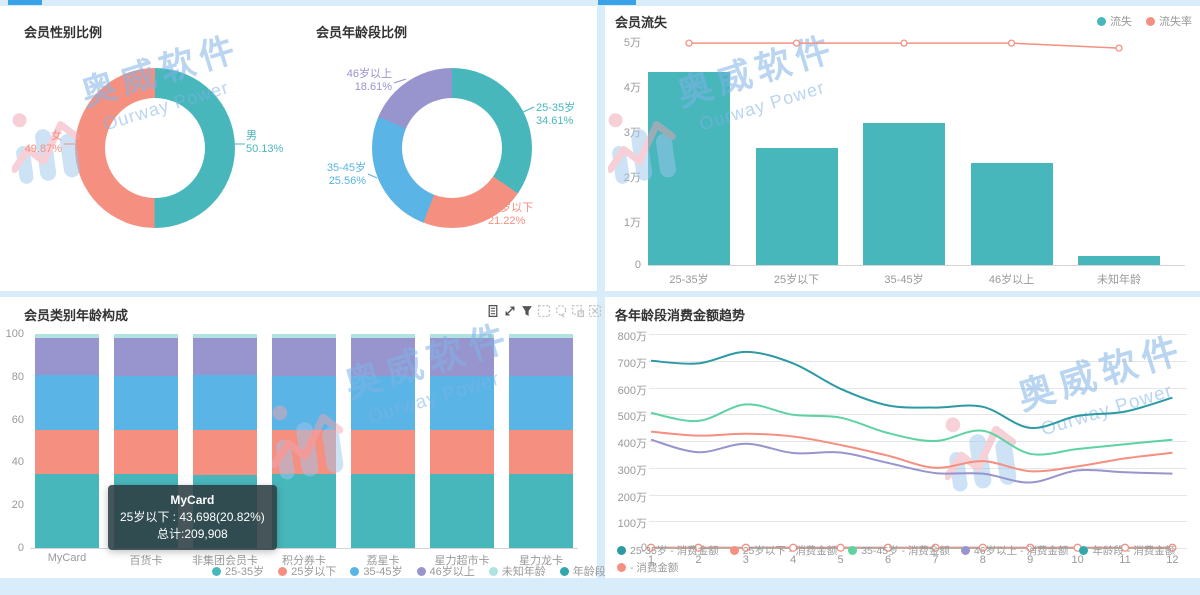  I want to click on y-axis-tick: 300万, so click(632, 470).